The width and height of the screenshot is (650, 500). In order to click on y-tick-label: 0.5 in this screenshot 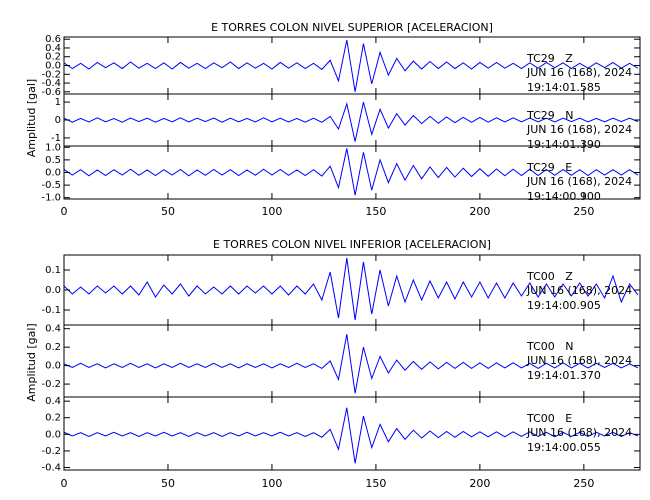, I will do `click(53, 160)`.